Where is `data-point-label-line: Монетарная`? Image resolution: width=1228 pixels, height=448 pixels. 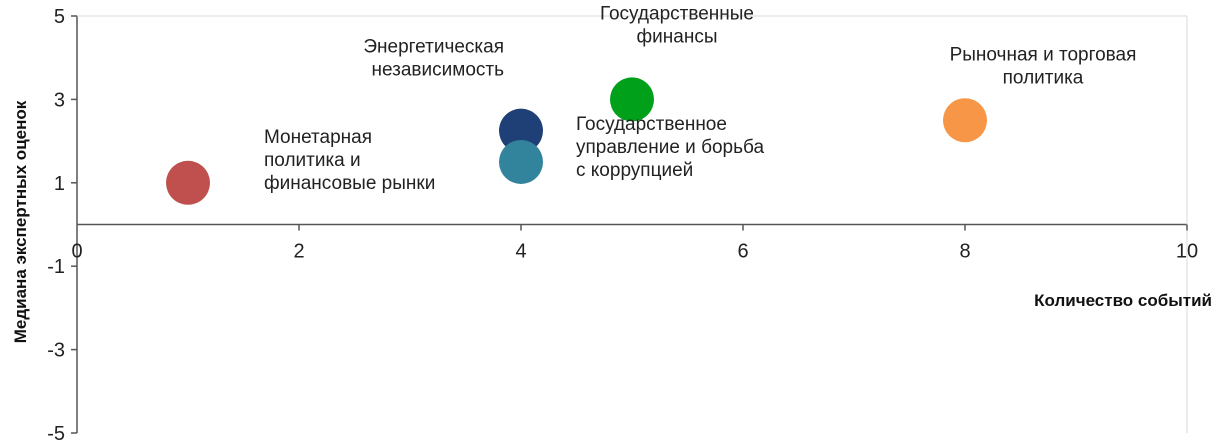 data-point-label-line: Монетарная is located at coordinates (318, 137).